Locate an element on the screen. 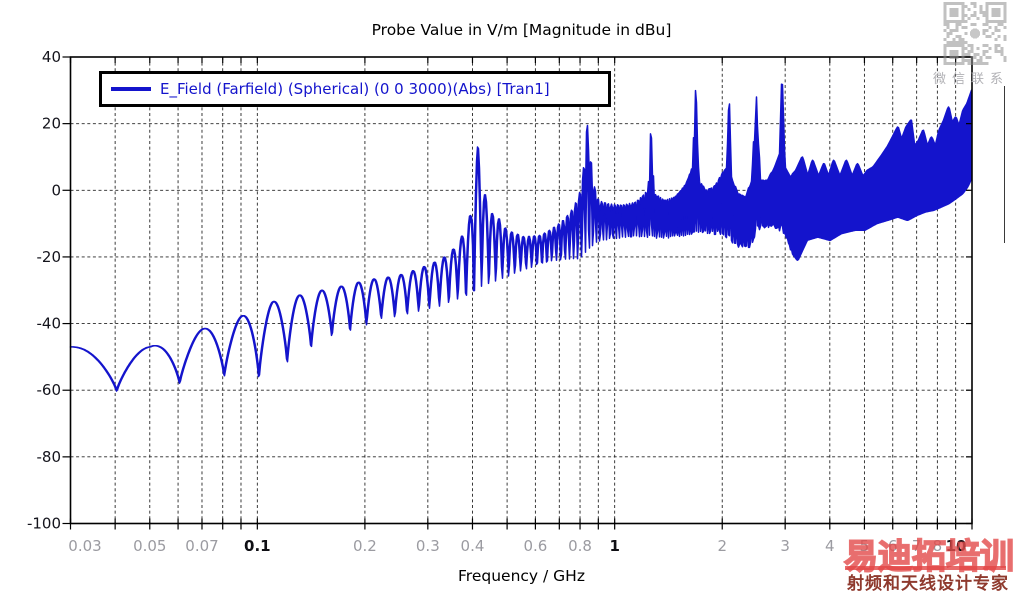 This screenshot has width=1014, height=593. svg-text: -20 is located at coordinates (49, 257).